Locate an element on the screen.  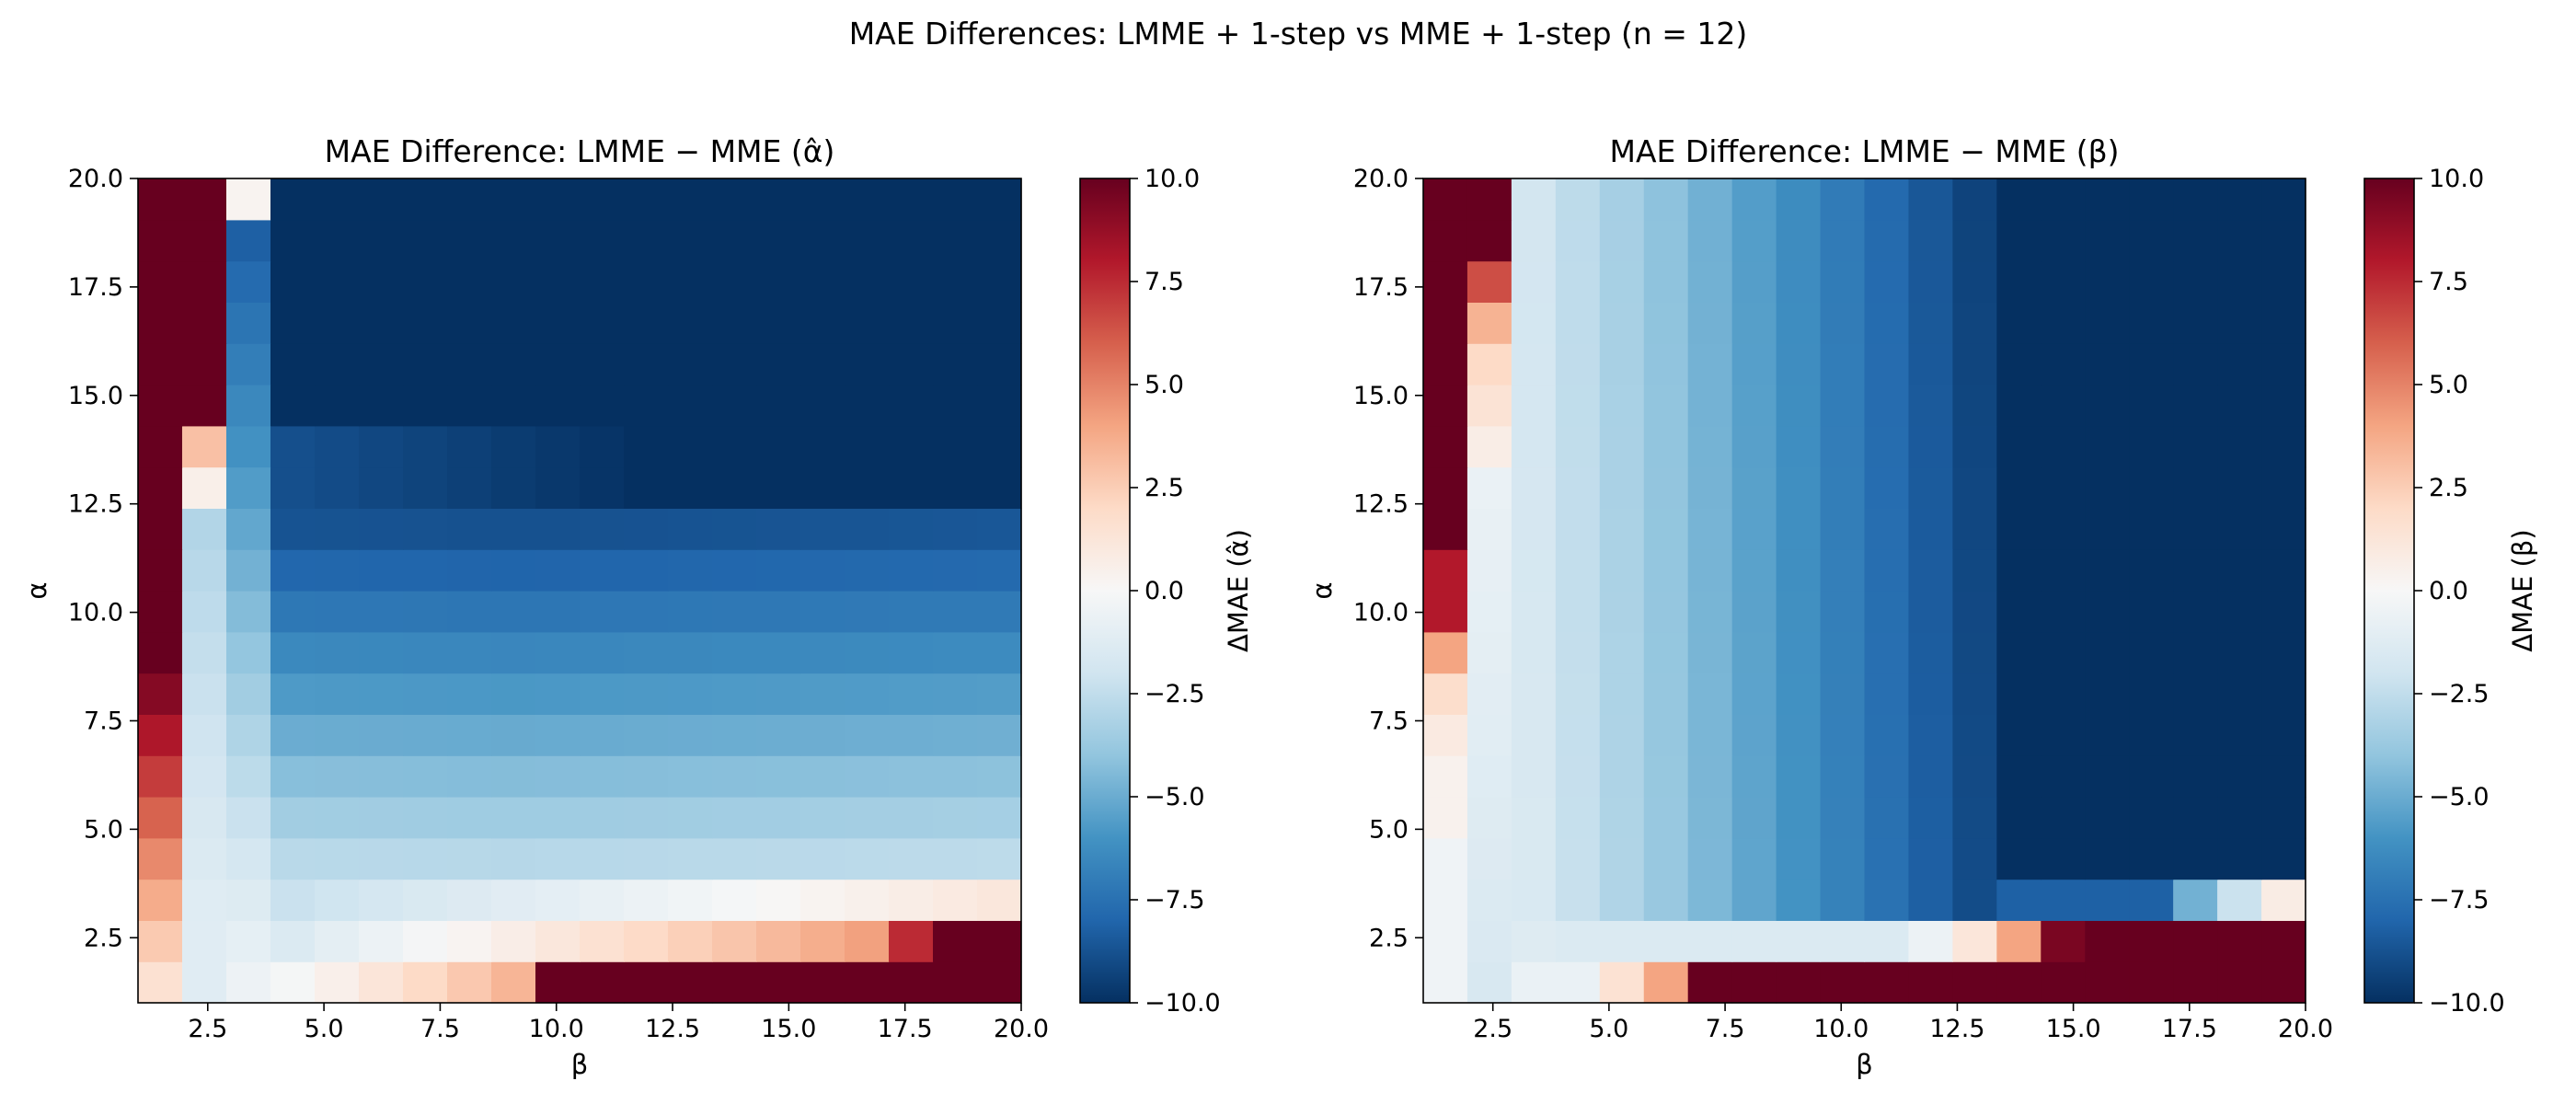
colorbar-label: ΔMAE (β) is located at coordinates (2522, 590).